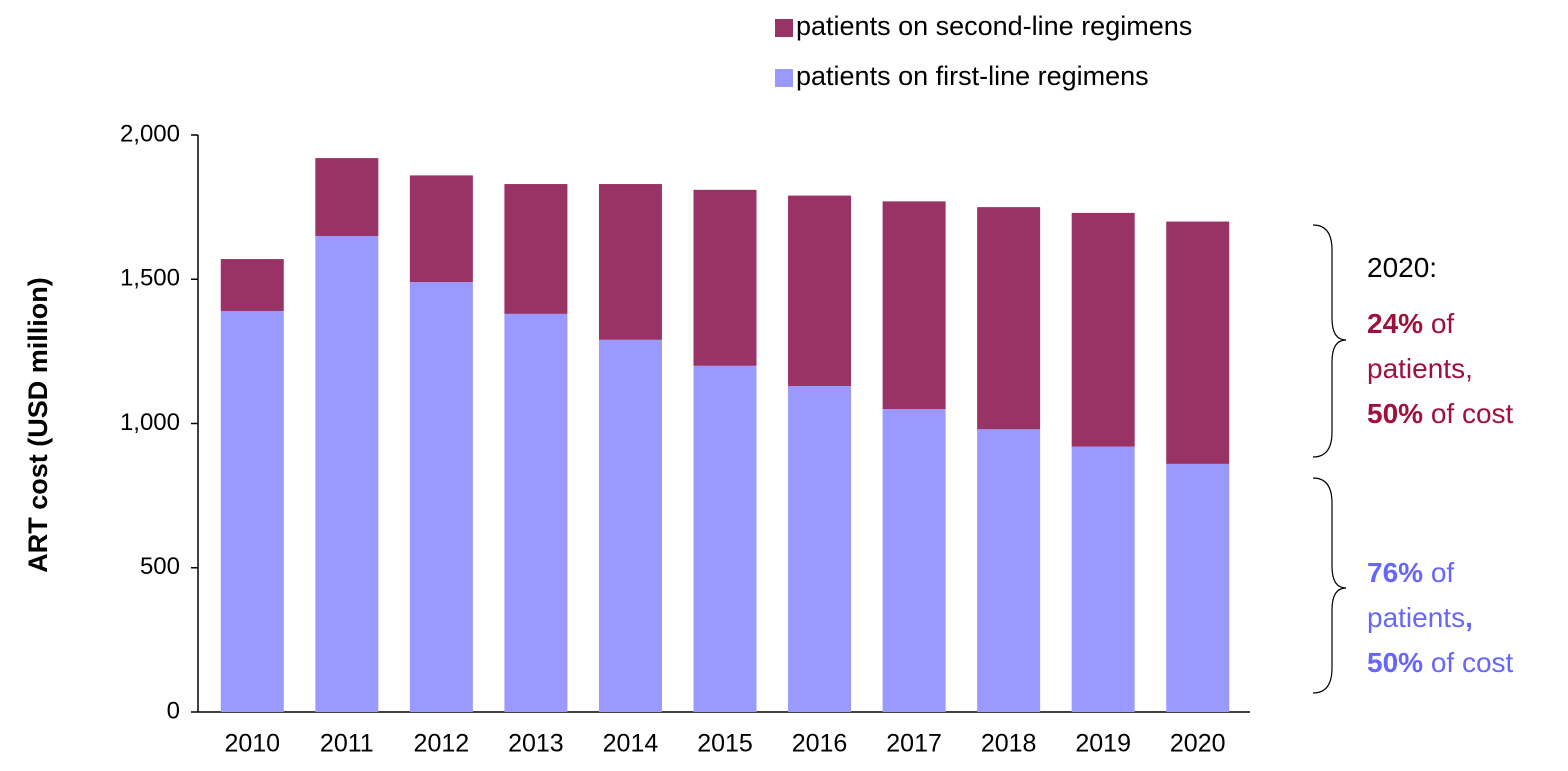  I want to click on x-tick-label: 2019, so click(1103, 744).